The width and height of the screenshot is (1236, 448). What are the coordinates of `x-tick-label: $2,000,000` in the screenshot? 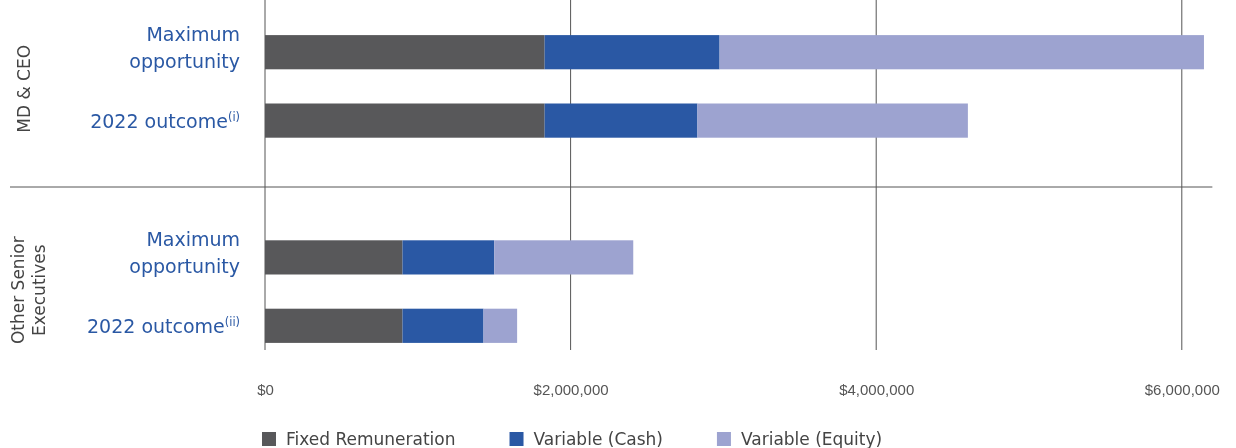 It's located at (571, 389).